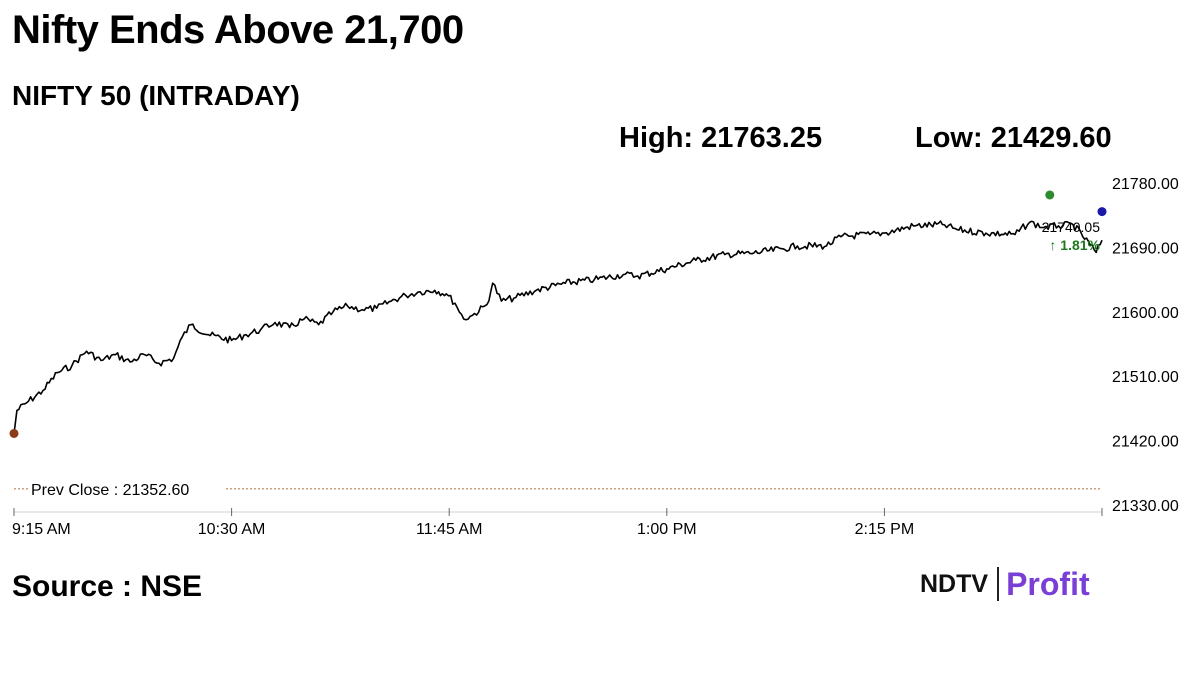 The image size is (1200, 675). What do you see at coordinates (1145, 313) in the screenshot?
I see `y-tick-label: 21600.00` at bounding box center [1145, 313].